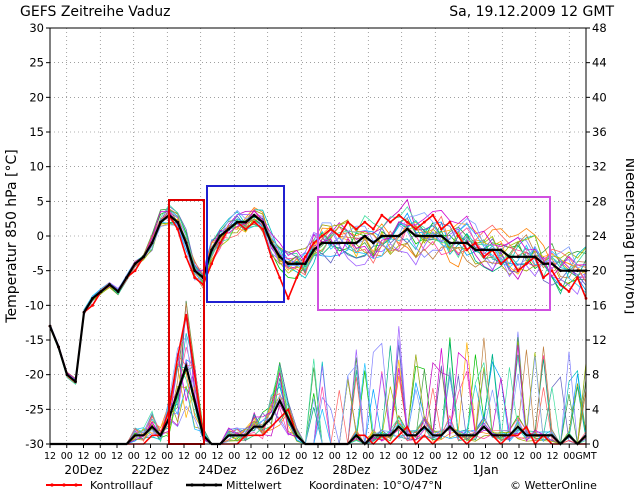 The height and width of the screenshot is (490, 634). I want to click on left-tick-label: -30, so click(34, 444).